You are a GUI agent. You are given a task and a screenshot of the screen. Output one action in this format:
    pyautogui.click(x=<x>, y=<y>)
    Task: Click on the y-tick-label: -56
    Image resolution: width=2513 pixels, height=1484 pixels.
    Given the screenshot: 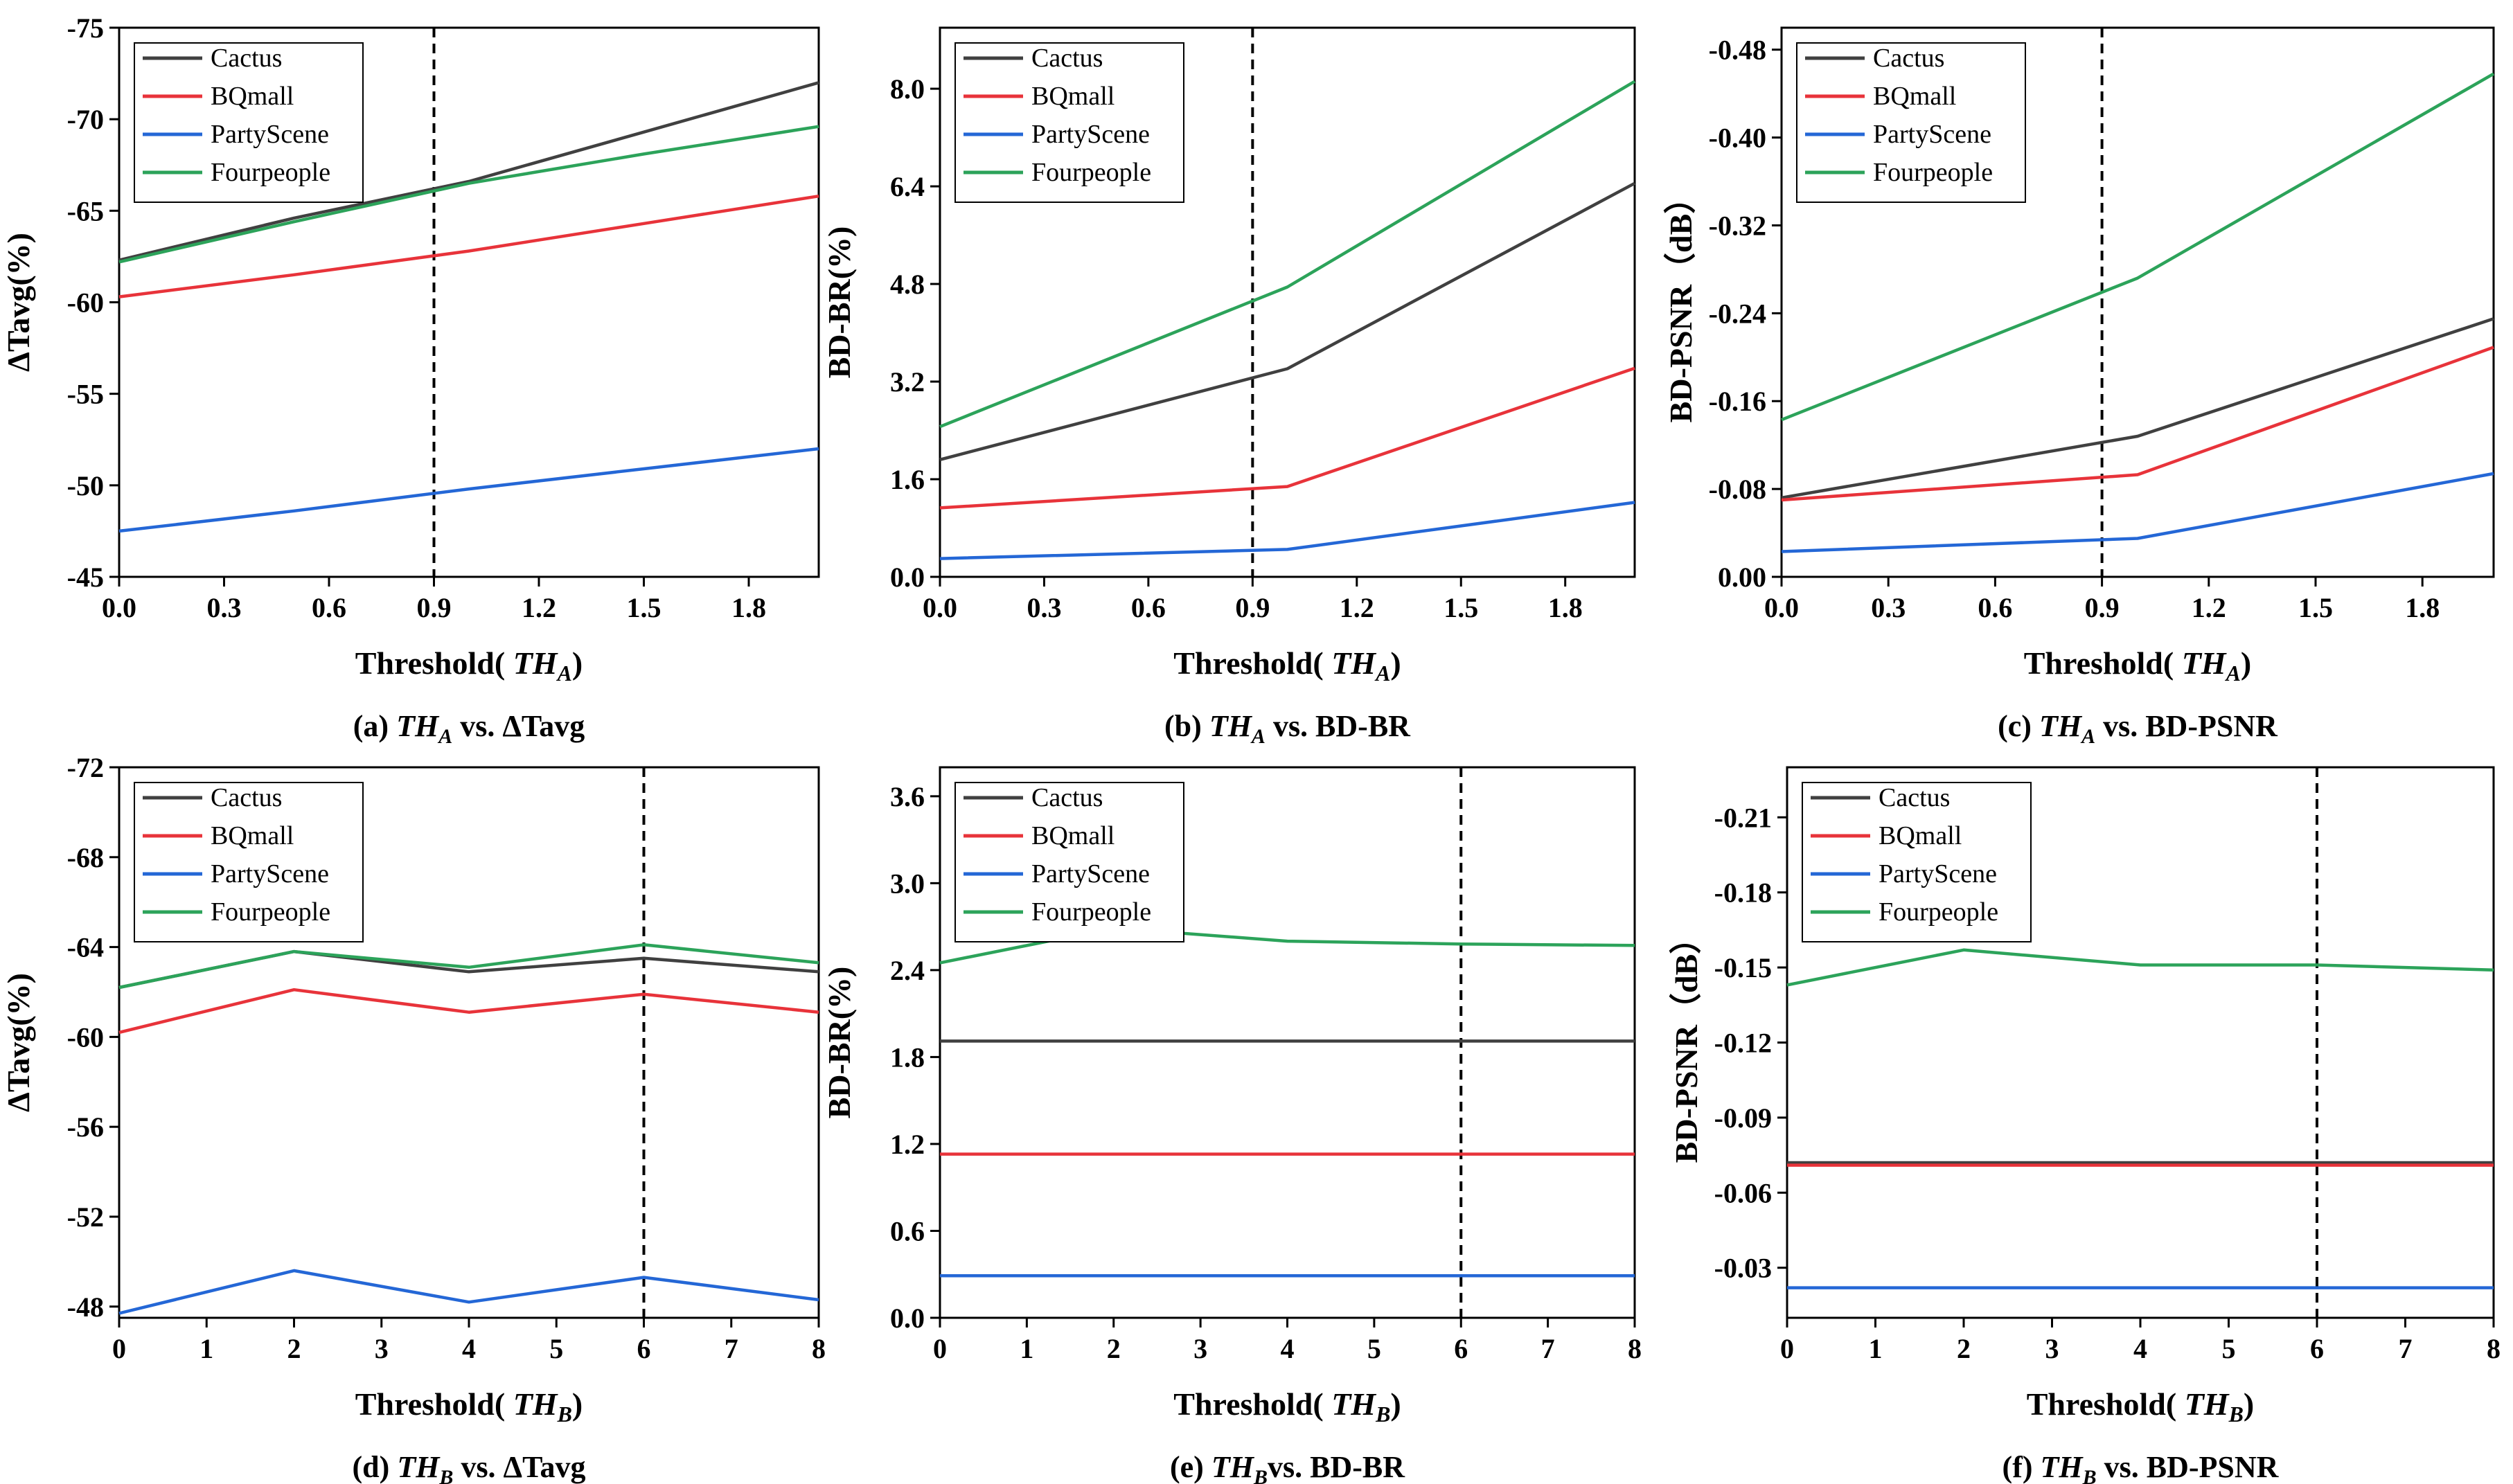 What is the action you would take?
    pyautogui.click(x=86, y=1127)
    